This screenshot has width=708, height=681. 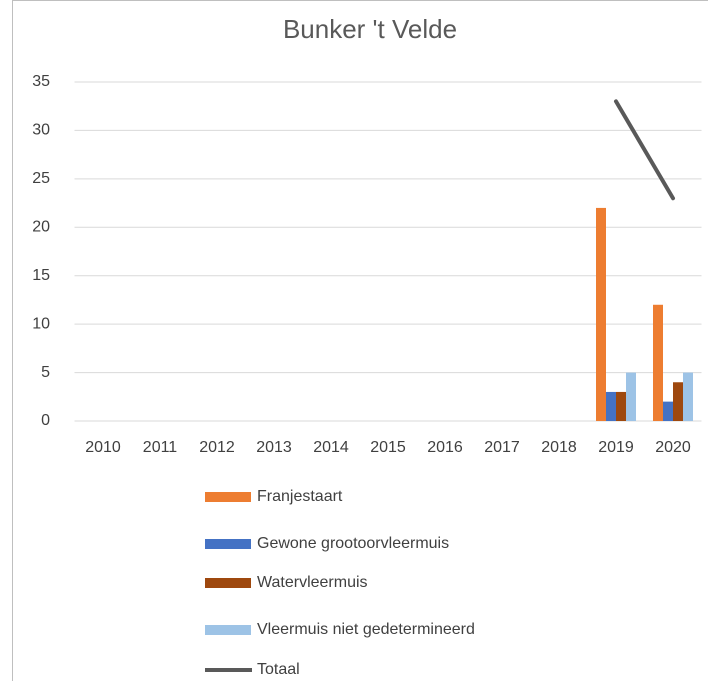 I want to click on x-tick-label: 2011, so click(x=160, y=447).